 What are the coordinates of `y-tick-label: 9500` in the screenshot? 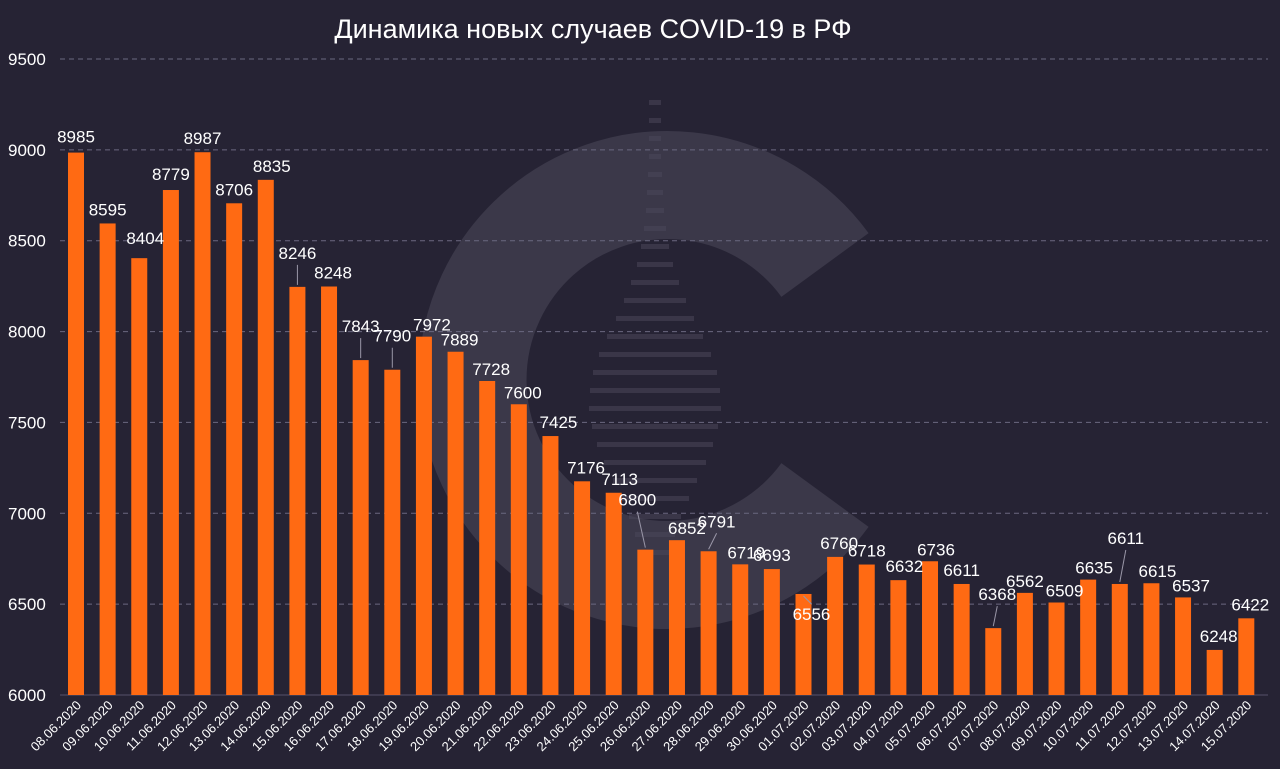 It's located at (27, 59).